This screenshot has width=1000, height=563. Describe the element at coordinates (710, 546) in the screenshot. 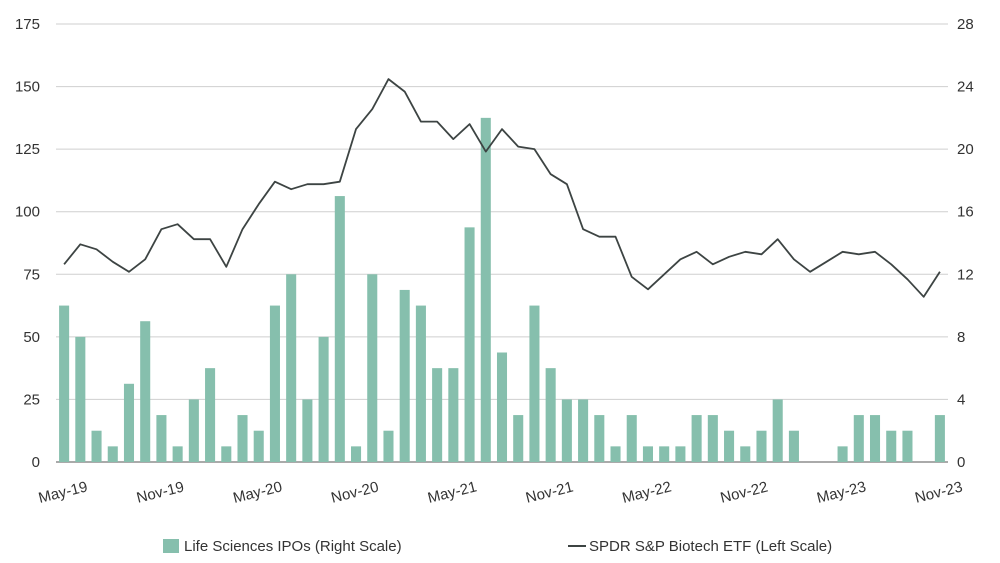

I see `legend-label-etf: SPDR S&P Biotech ETF (Left Scale)` at that location.